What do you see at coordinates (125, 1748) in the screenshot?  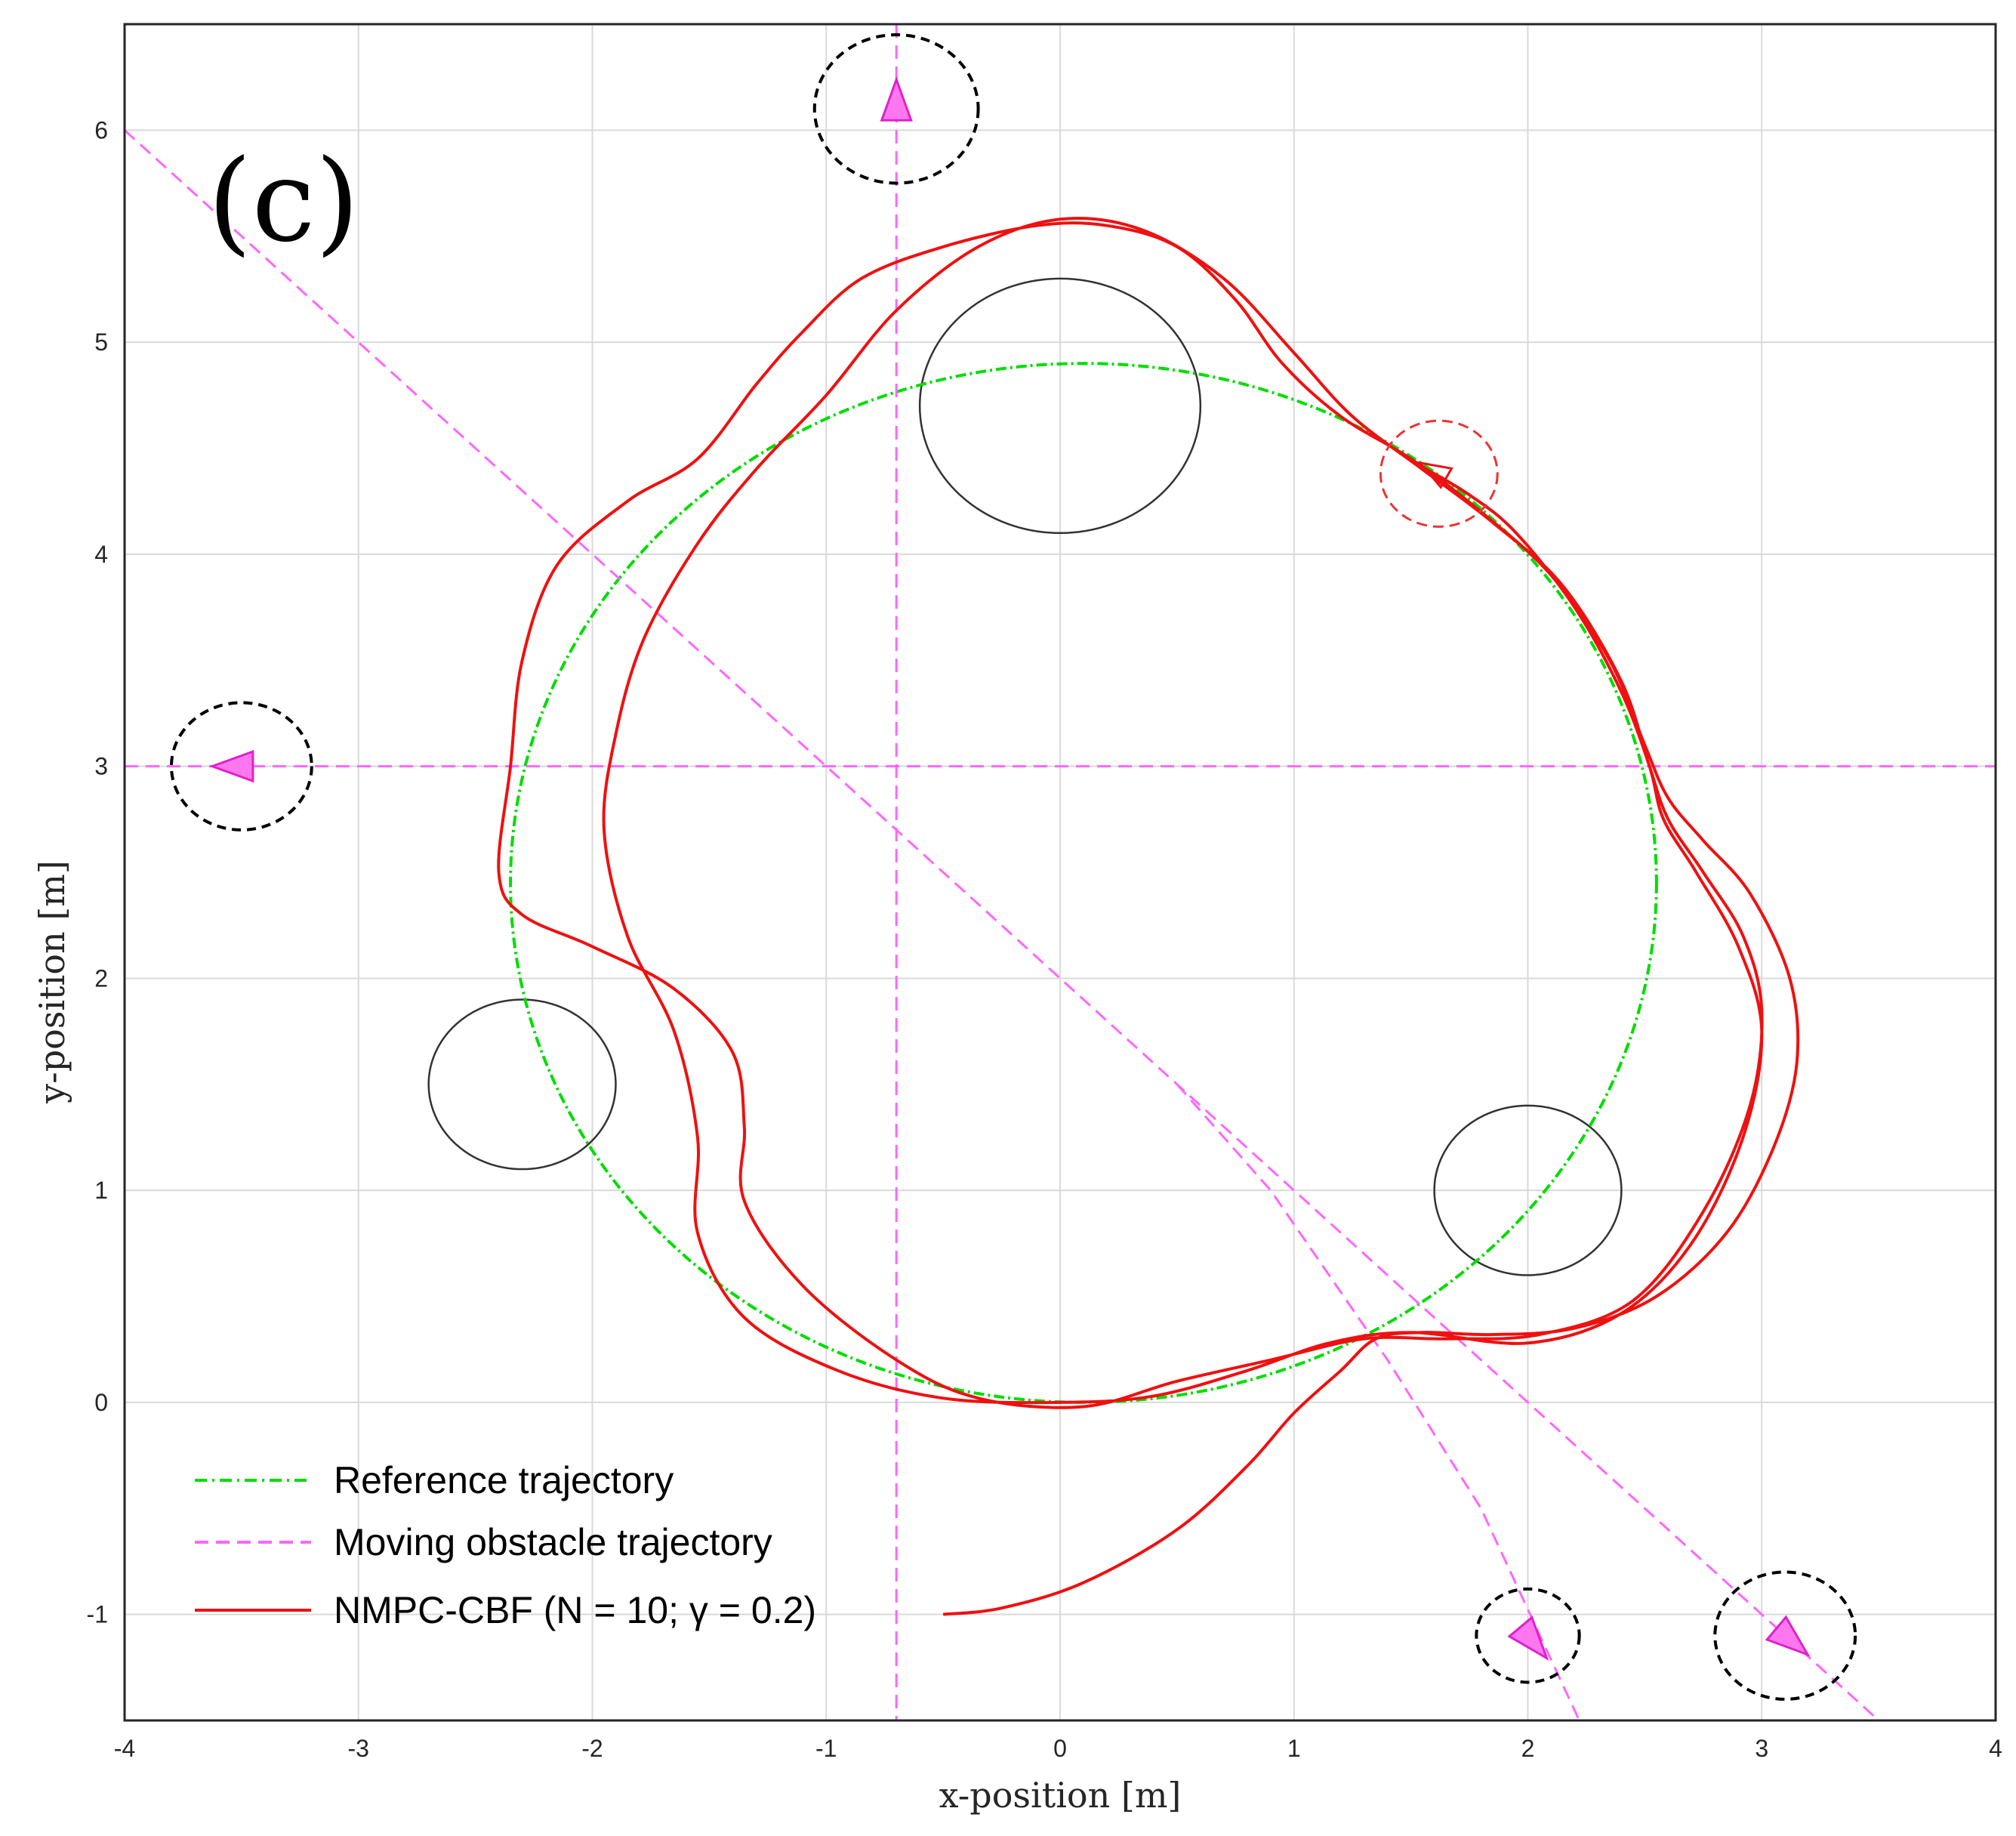 I see `x-tick-label: -4` at bounding box center [125, 1748].